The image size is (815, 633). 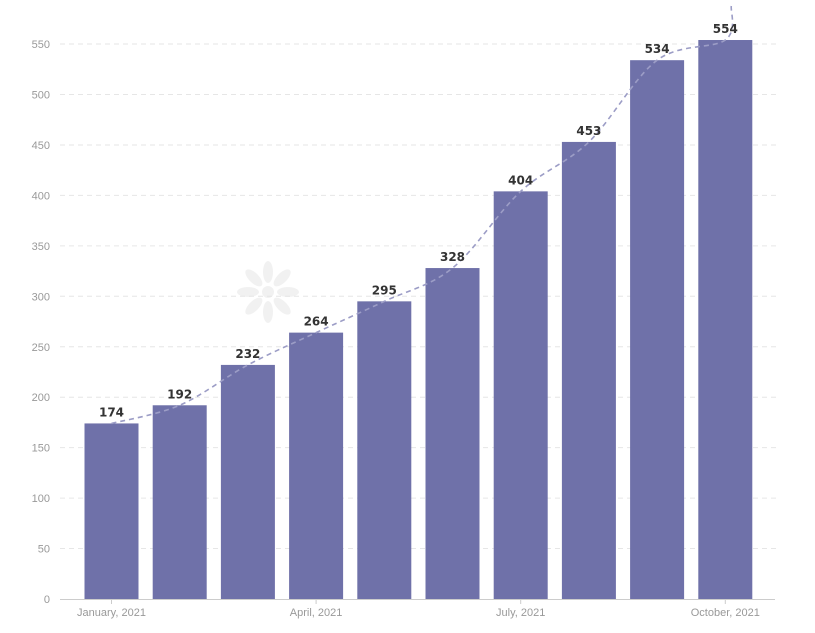 What do you see at coordinates (41, 398) in the screenshot?
I see `y-tick-label: 200` at bounding box center [41, 398].